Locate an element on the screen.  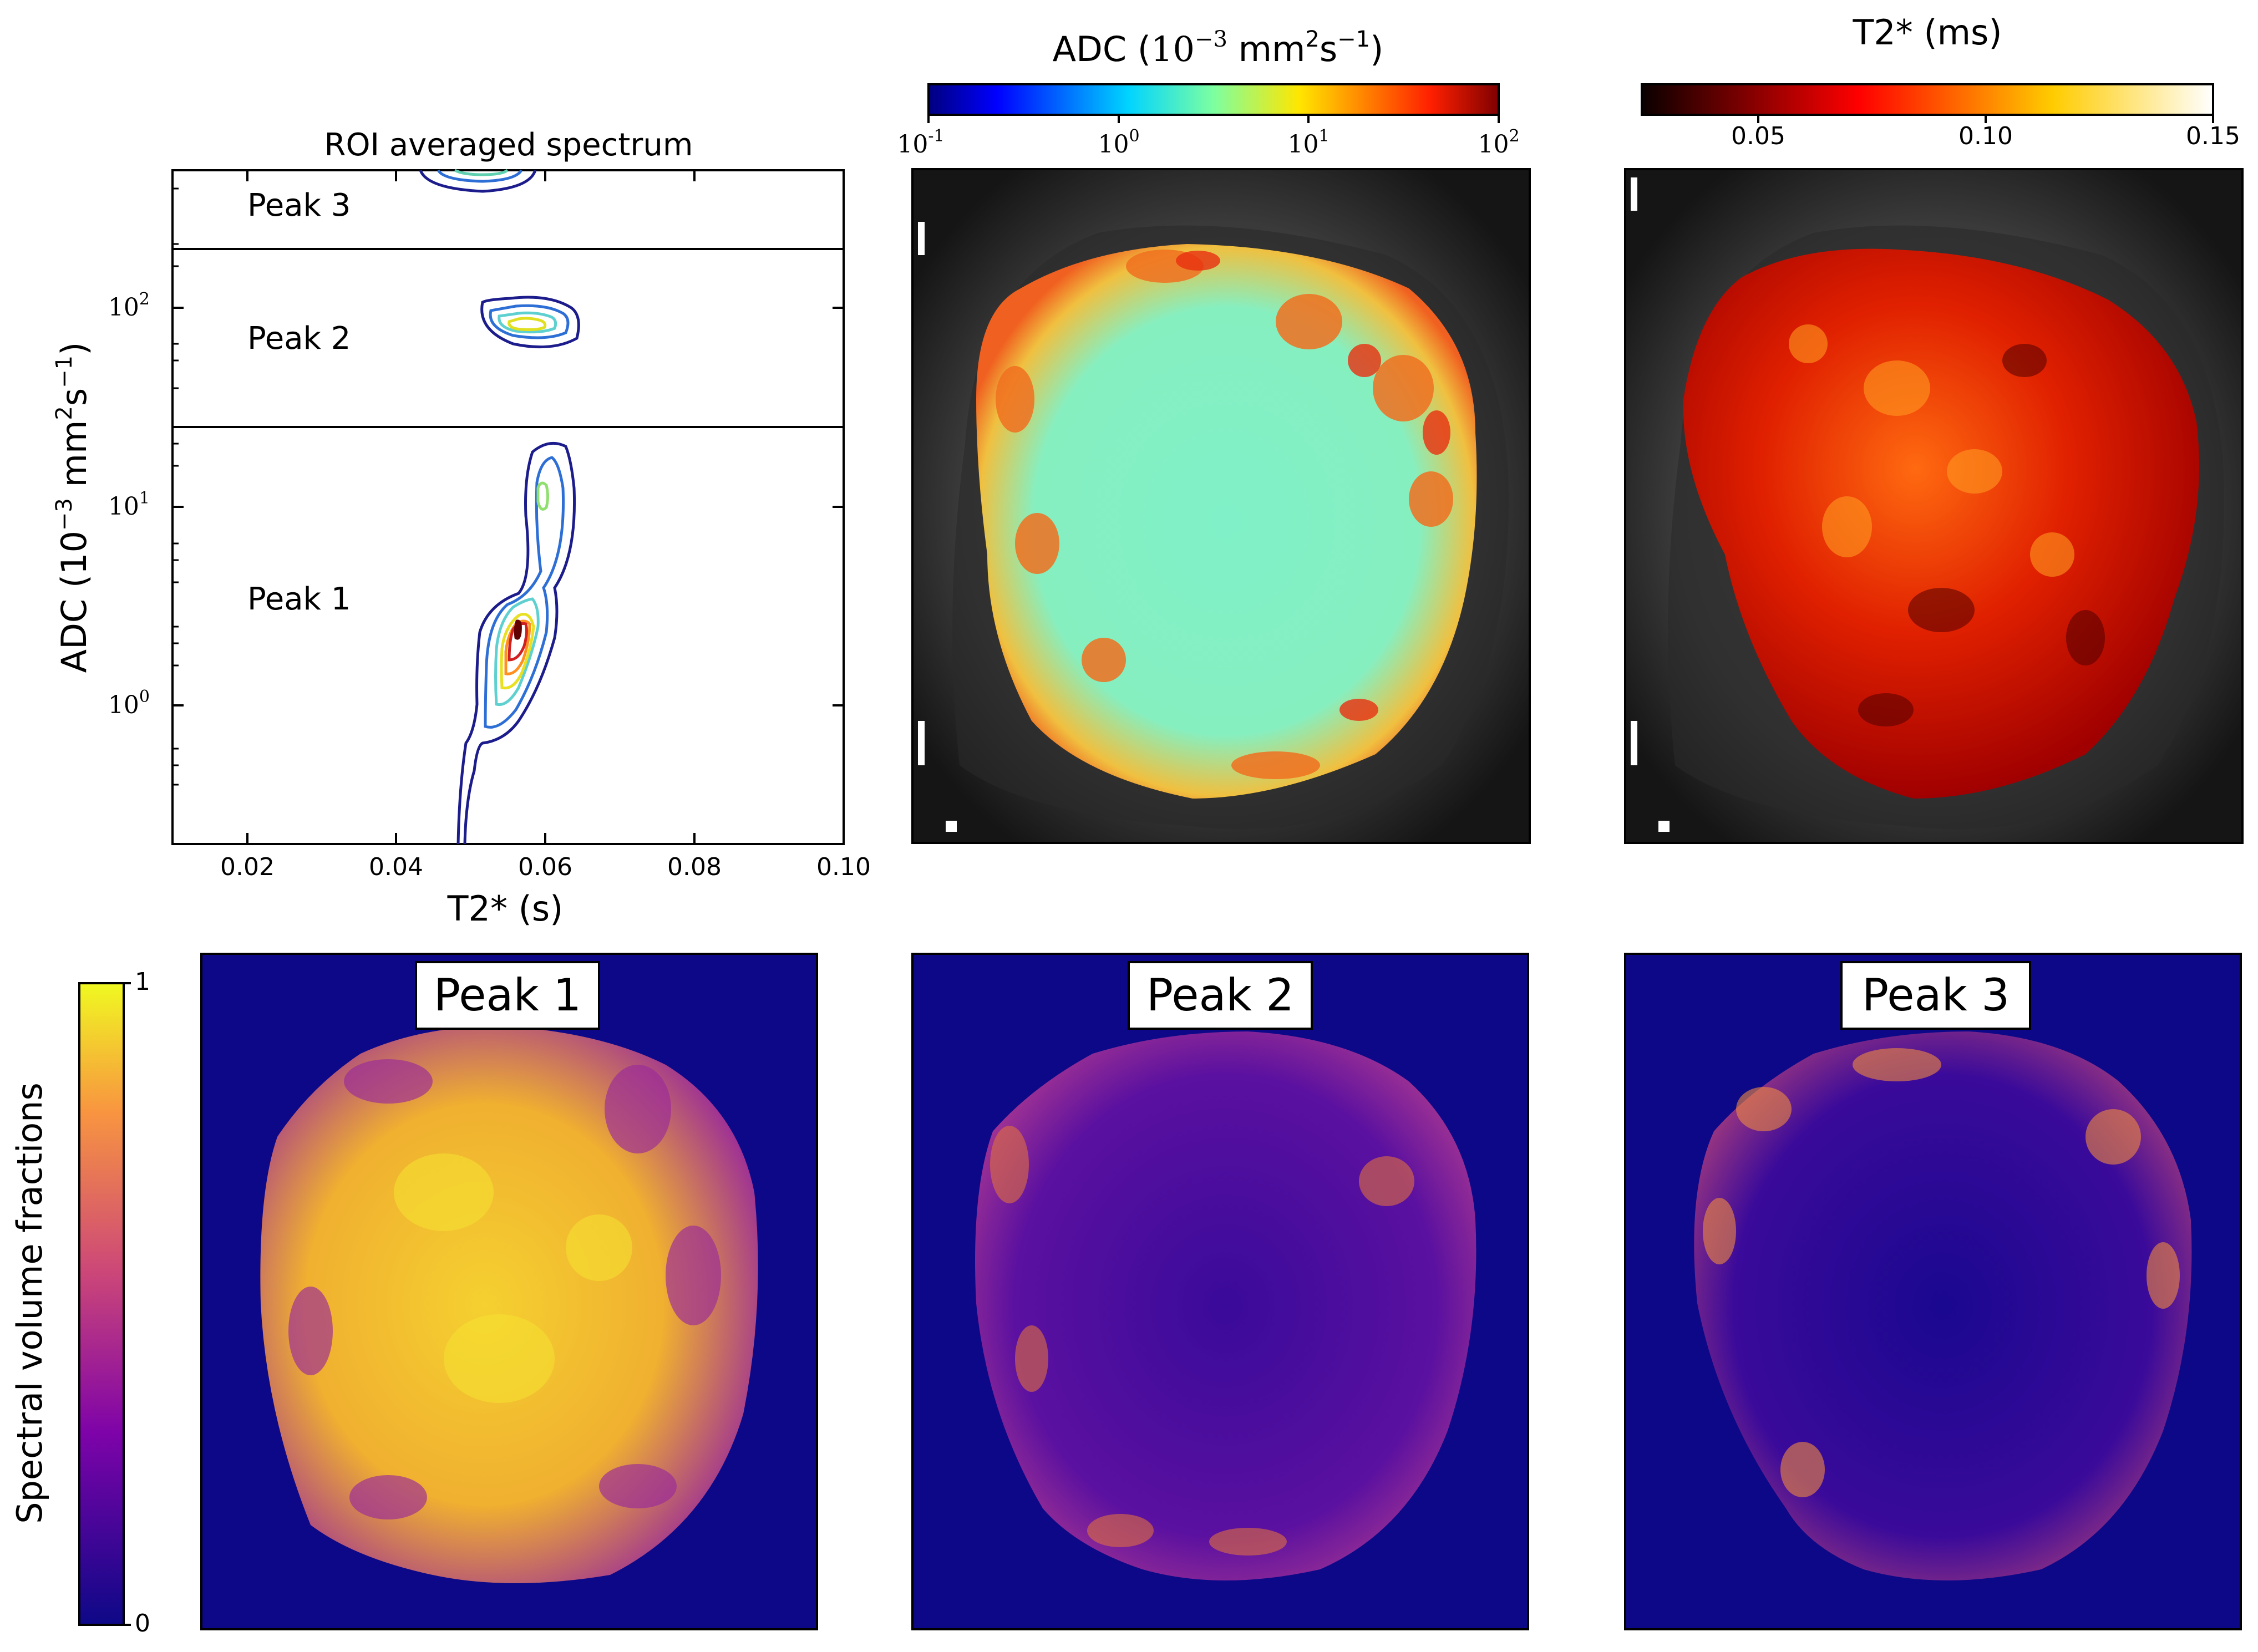
spectrum-xtick-label: 0.06 is located at coordinates (545, 867).